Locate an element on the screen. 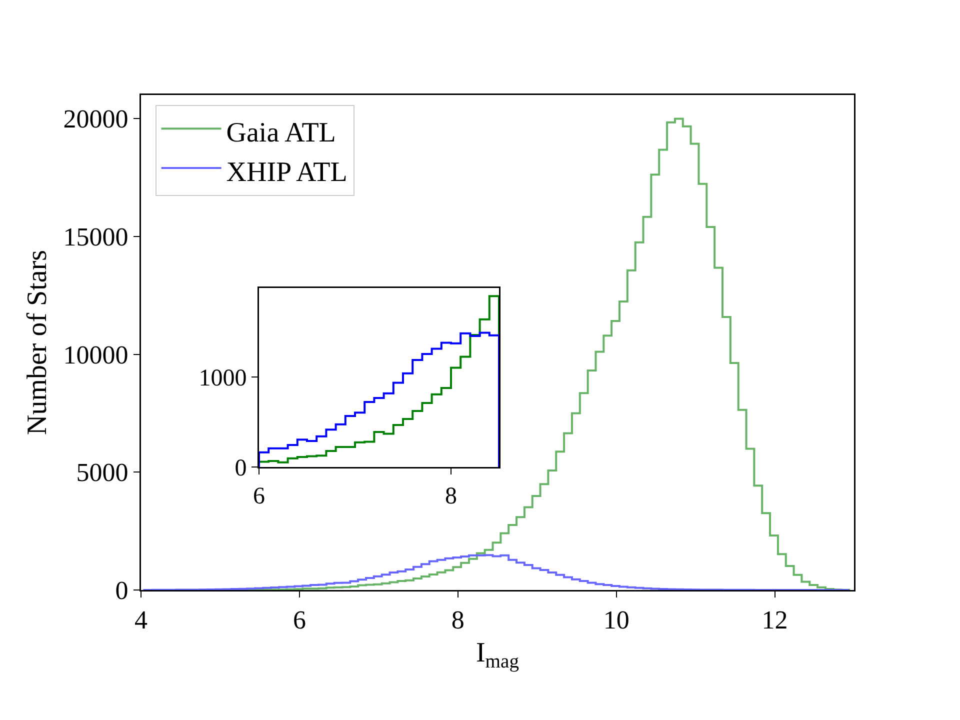 This screenshot has width=960, height=720. x-tick-label: 4 is located at coordinates (141, 620).